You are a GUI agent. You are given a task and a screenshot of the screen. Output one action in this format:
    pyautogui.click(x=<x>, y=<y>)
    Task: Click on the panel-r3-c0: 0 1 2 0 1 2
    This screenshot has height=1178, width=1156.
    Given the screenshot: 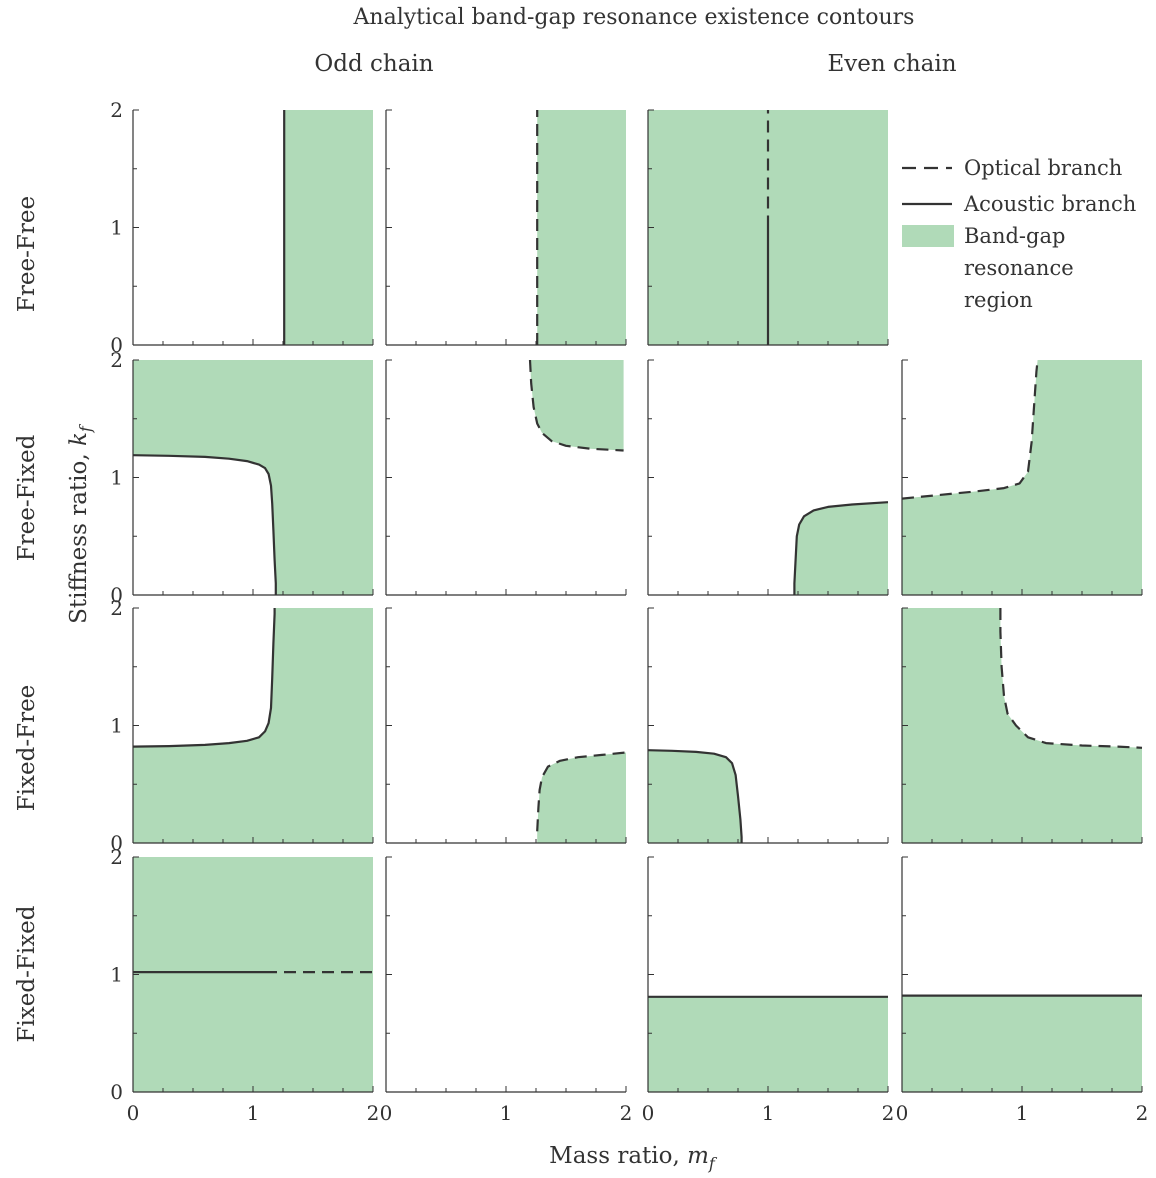 What is the action you would take?
    pyautogui.click(x=244, y=985)
    